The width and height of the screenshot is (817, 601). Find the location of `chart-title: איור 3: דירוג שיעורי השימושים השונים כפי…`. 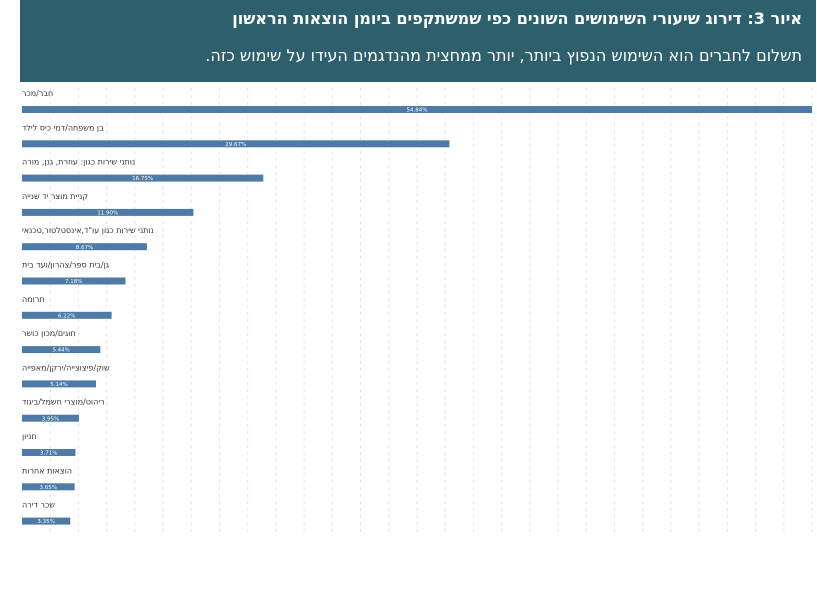

chart-title: איור 3: דירוג שיעורי השימושים השונים כפי… is located at coordinates (517, 18).